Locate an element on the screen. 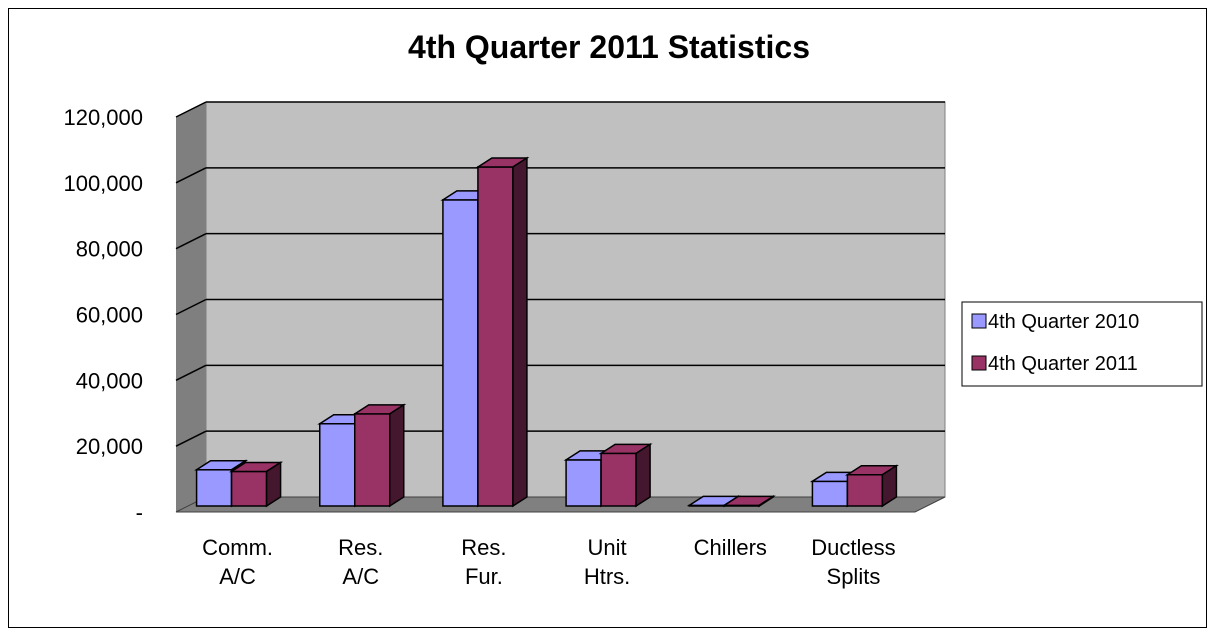  y-tick-label: 40,000 is located at coordinates (109, 380).